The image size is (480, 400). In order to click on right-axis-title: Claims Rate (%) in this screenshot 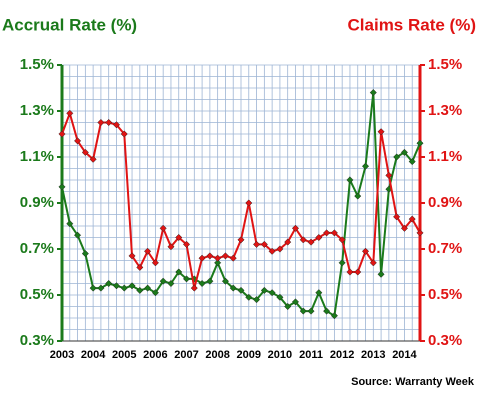, I will do `click(412, 24)`.